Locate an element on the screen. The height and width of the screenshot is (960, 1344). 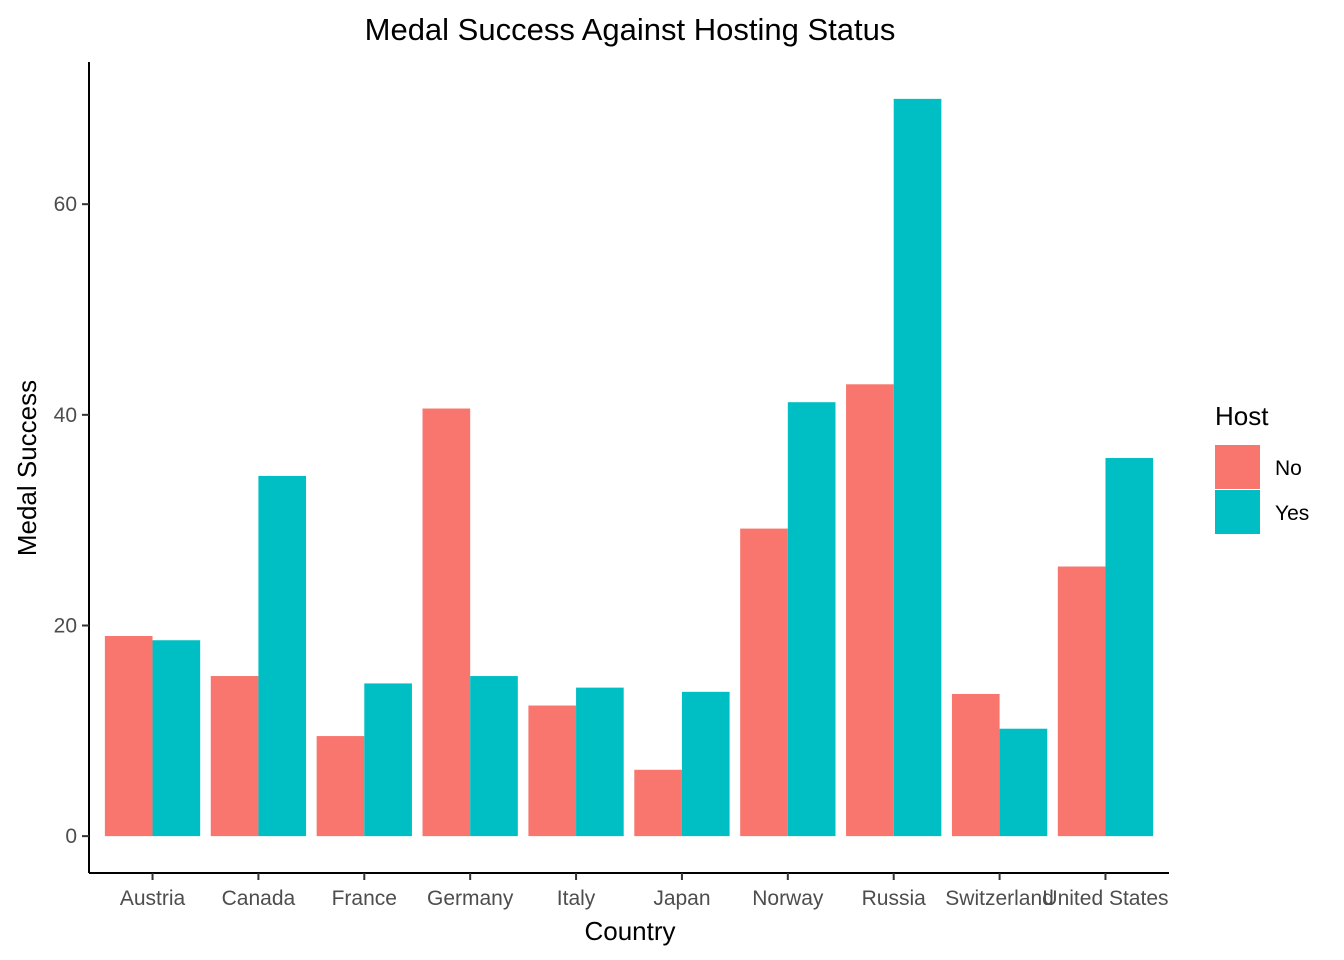
y-tick-label: 40 is located at coordinates (65, 415).